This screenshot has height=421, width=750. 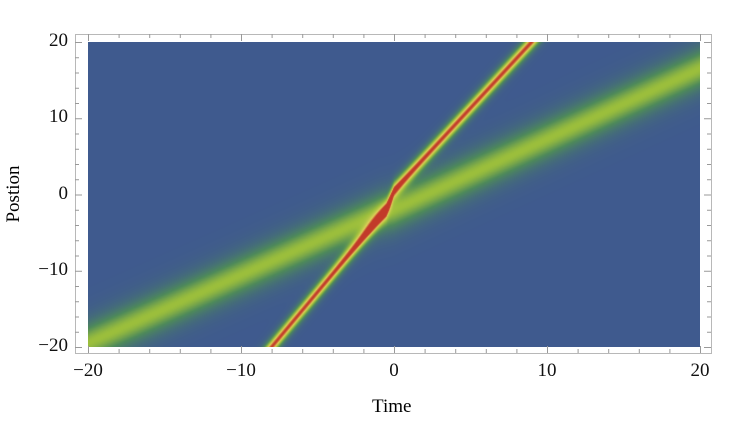 I want to click on y-tick-label: −20, so click(x=53, y=345).